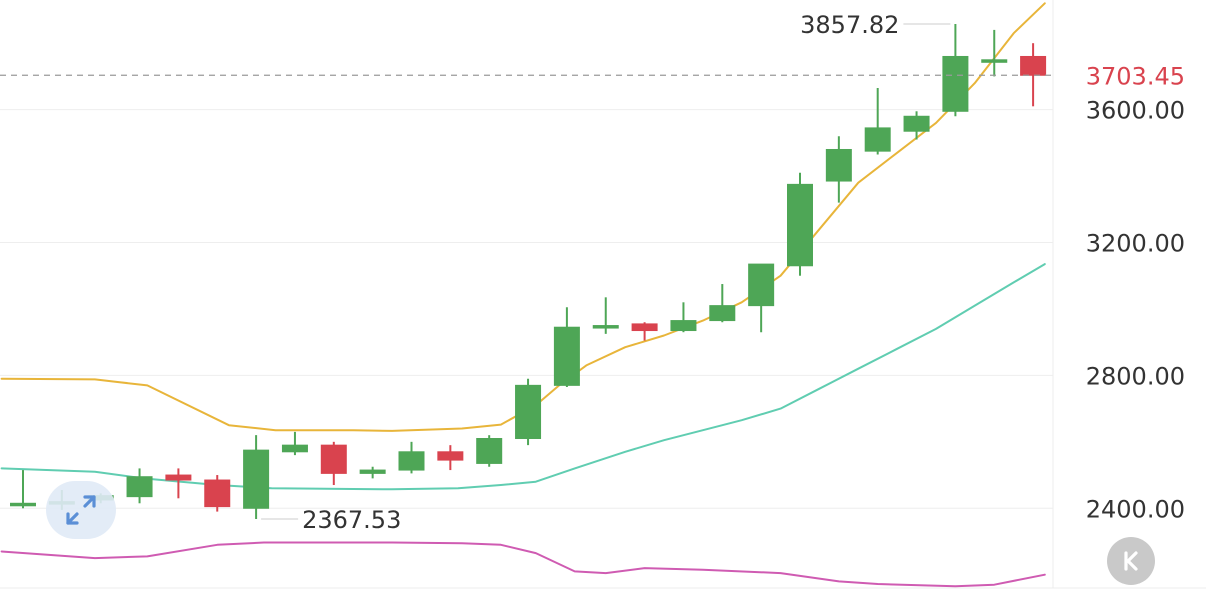 The width and height of the screenshot is (1206, 600). I want to click on low-price-label: 2367.53, so click(351, 520).